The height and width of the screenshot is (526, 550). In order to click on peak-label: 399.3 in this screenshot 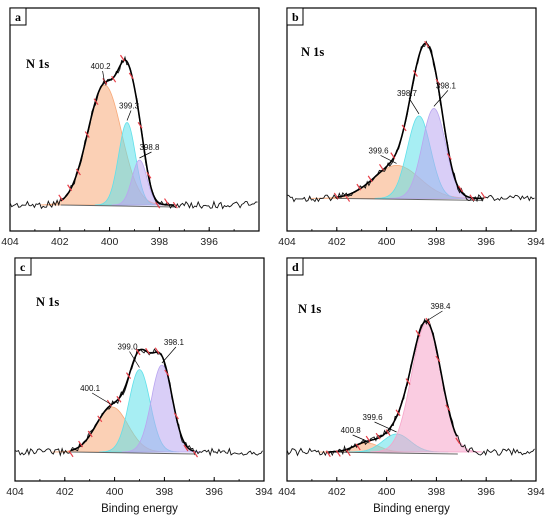, I will do `click(129, 106)`.